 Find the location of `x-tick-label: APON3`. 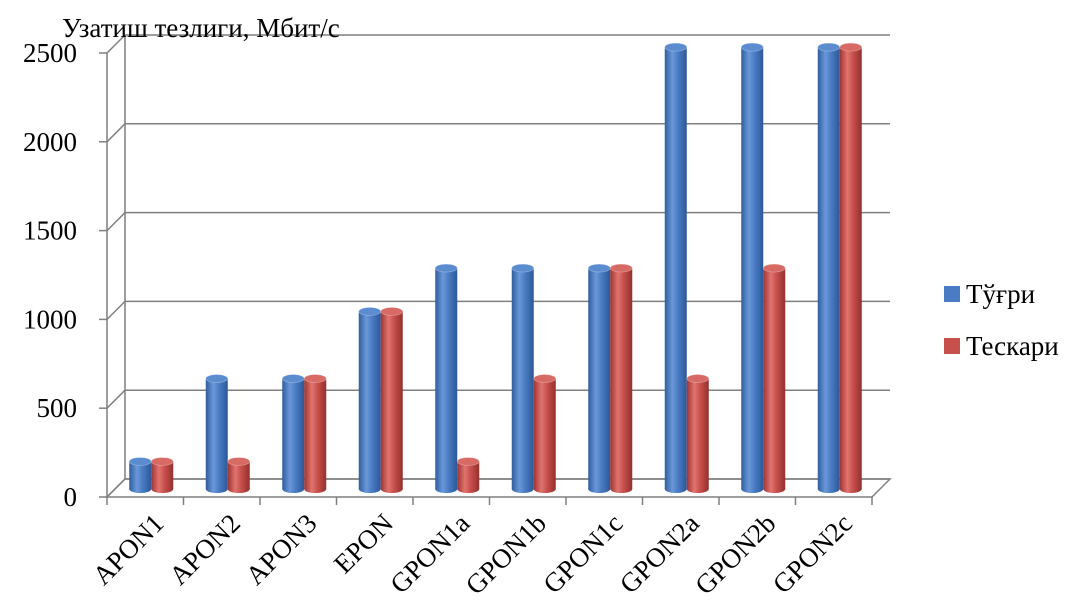

x-tick-label: APON3 is located at coordinates (281, 549).